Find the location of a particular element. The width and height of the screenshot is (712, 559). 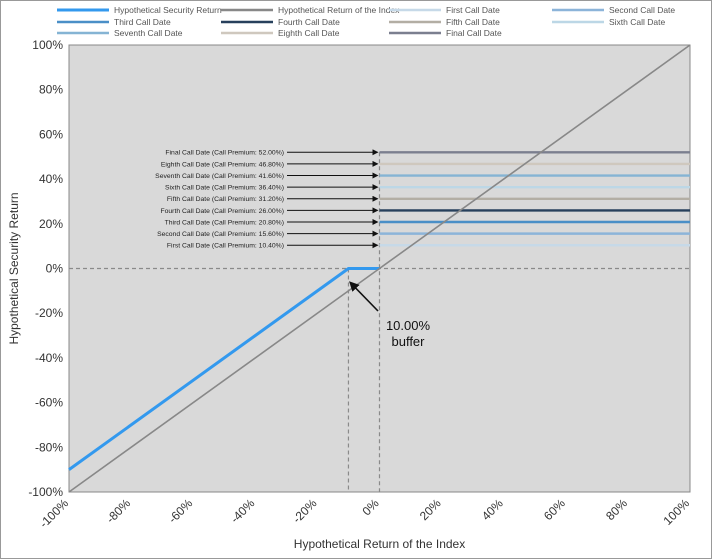

annotation-label: Third Call Date (Call Premium: 20.80%) is located at coordinates (224, 222).